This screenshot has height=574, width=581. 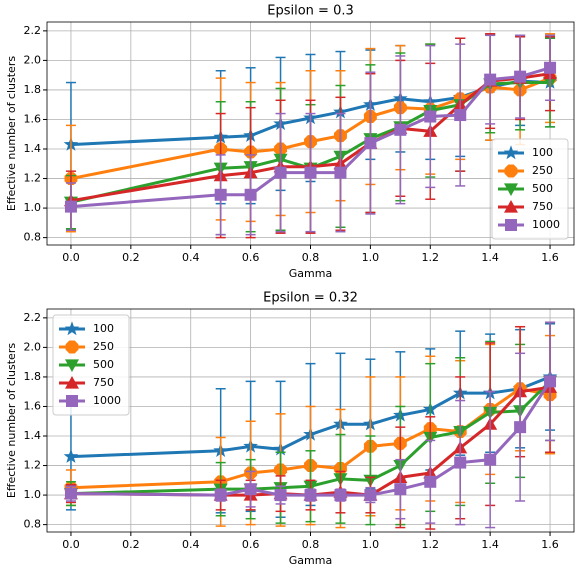 I want to click on chart-title: Epsilon = 0.32, so click(x=310, y=298).